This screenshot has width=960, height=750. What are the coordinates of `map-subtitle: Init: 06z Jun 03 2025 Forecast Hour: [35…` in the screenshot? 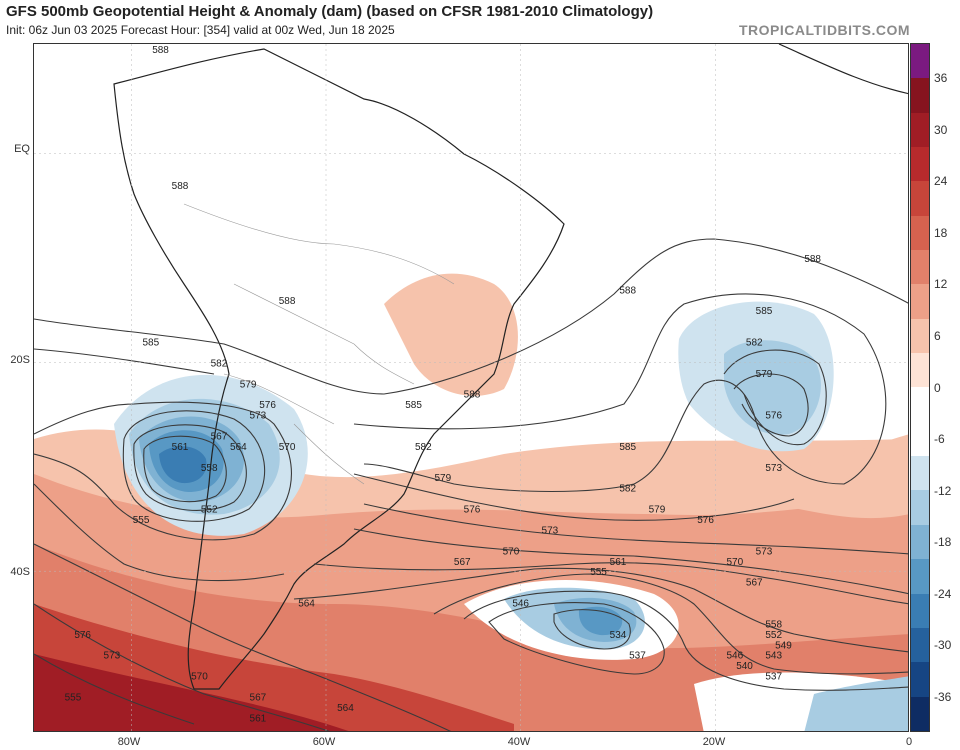 It's located at (200, 30).